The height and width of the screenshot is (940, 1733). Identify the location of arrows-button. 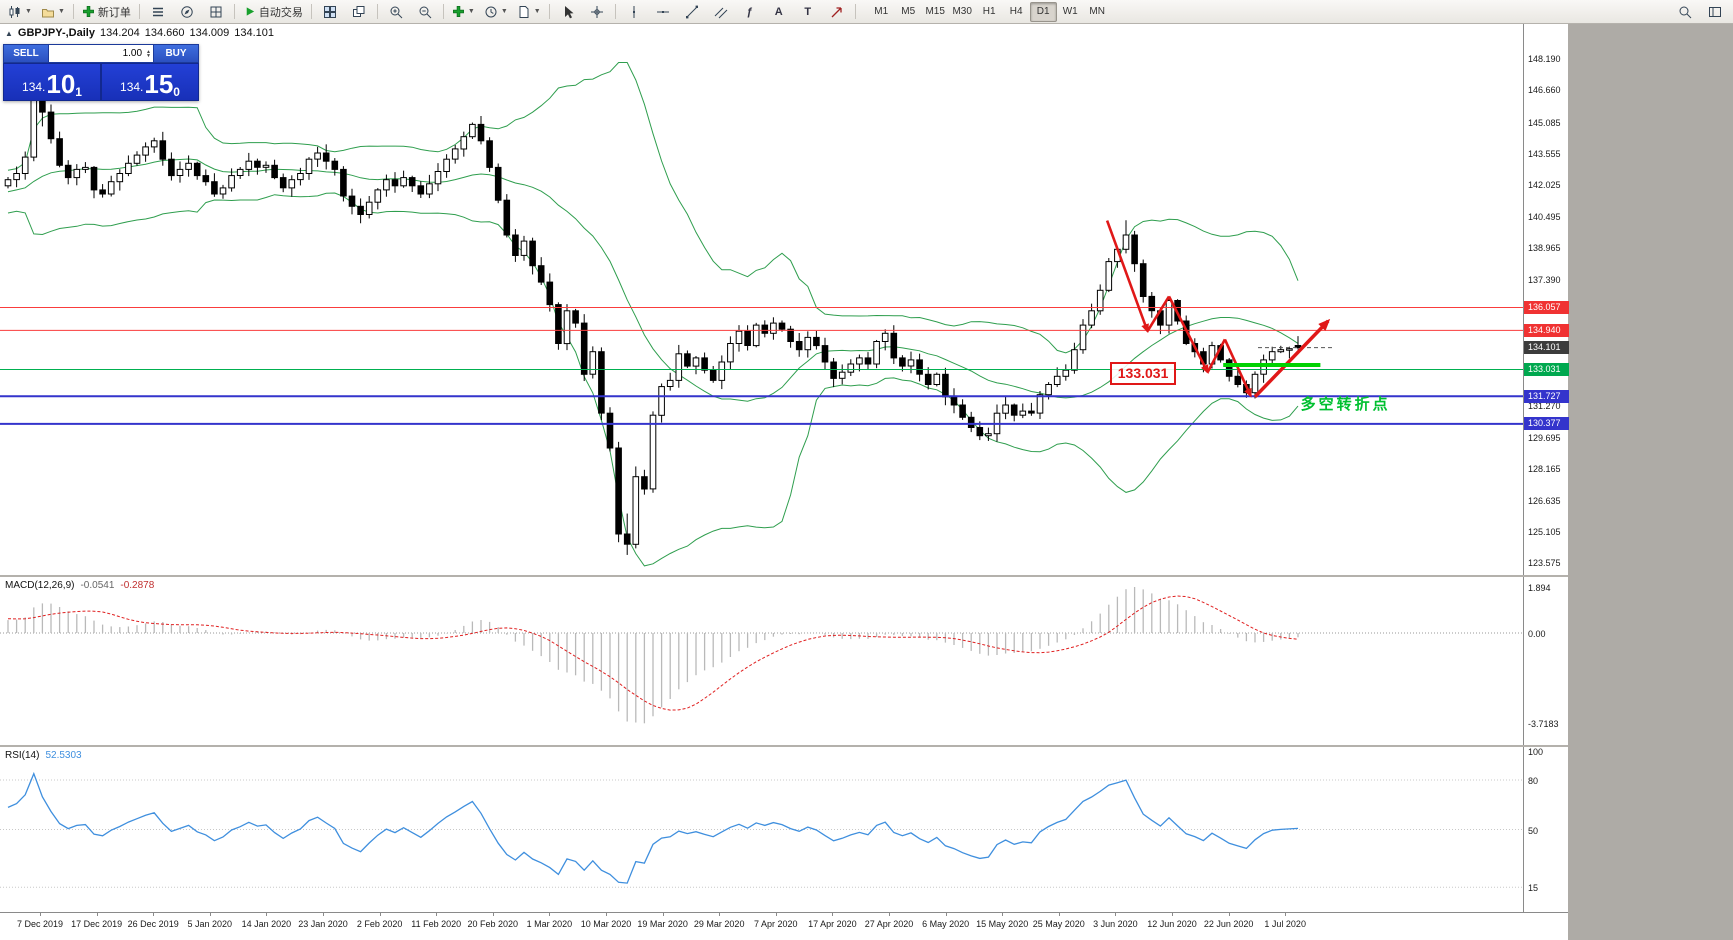
(837, 12).